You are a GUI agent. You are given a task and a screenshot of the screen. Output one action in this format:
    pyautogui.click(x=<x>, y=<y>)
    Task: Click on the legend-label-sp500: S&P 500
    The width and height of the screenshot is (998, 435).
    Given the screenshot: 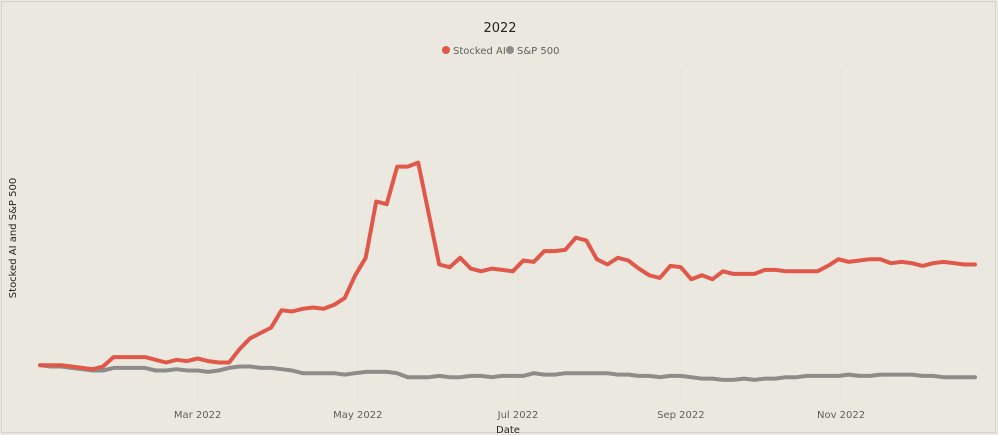 What is the action you would take?
    pyautogui.click(x=538, y=51)
    